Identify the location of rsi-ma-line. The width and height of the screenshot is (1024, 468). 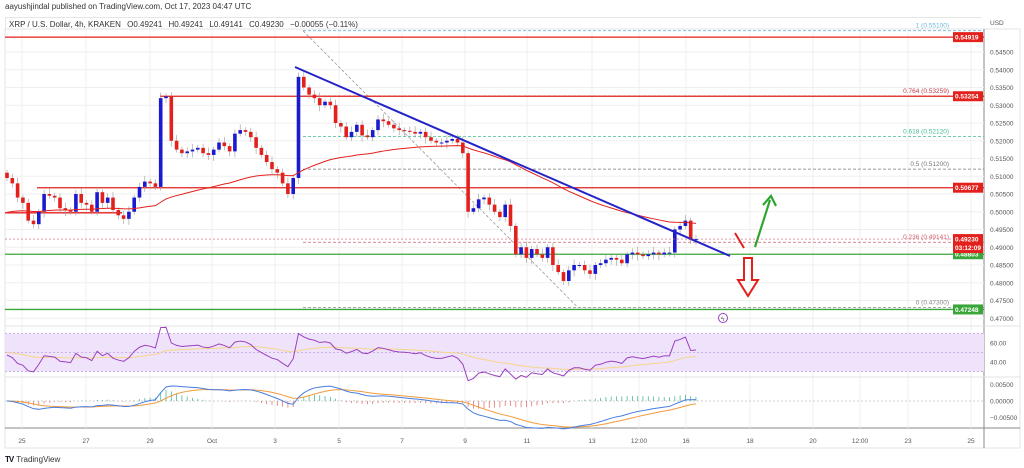
(351, 358).